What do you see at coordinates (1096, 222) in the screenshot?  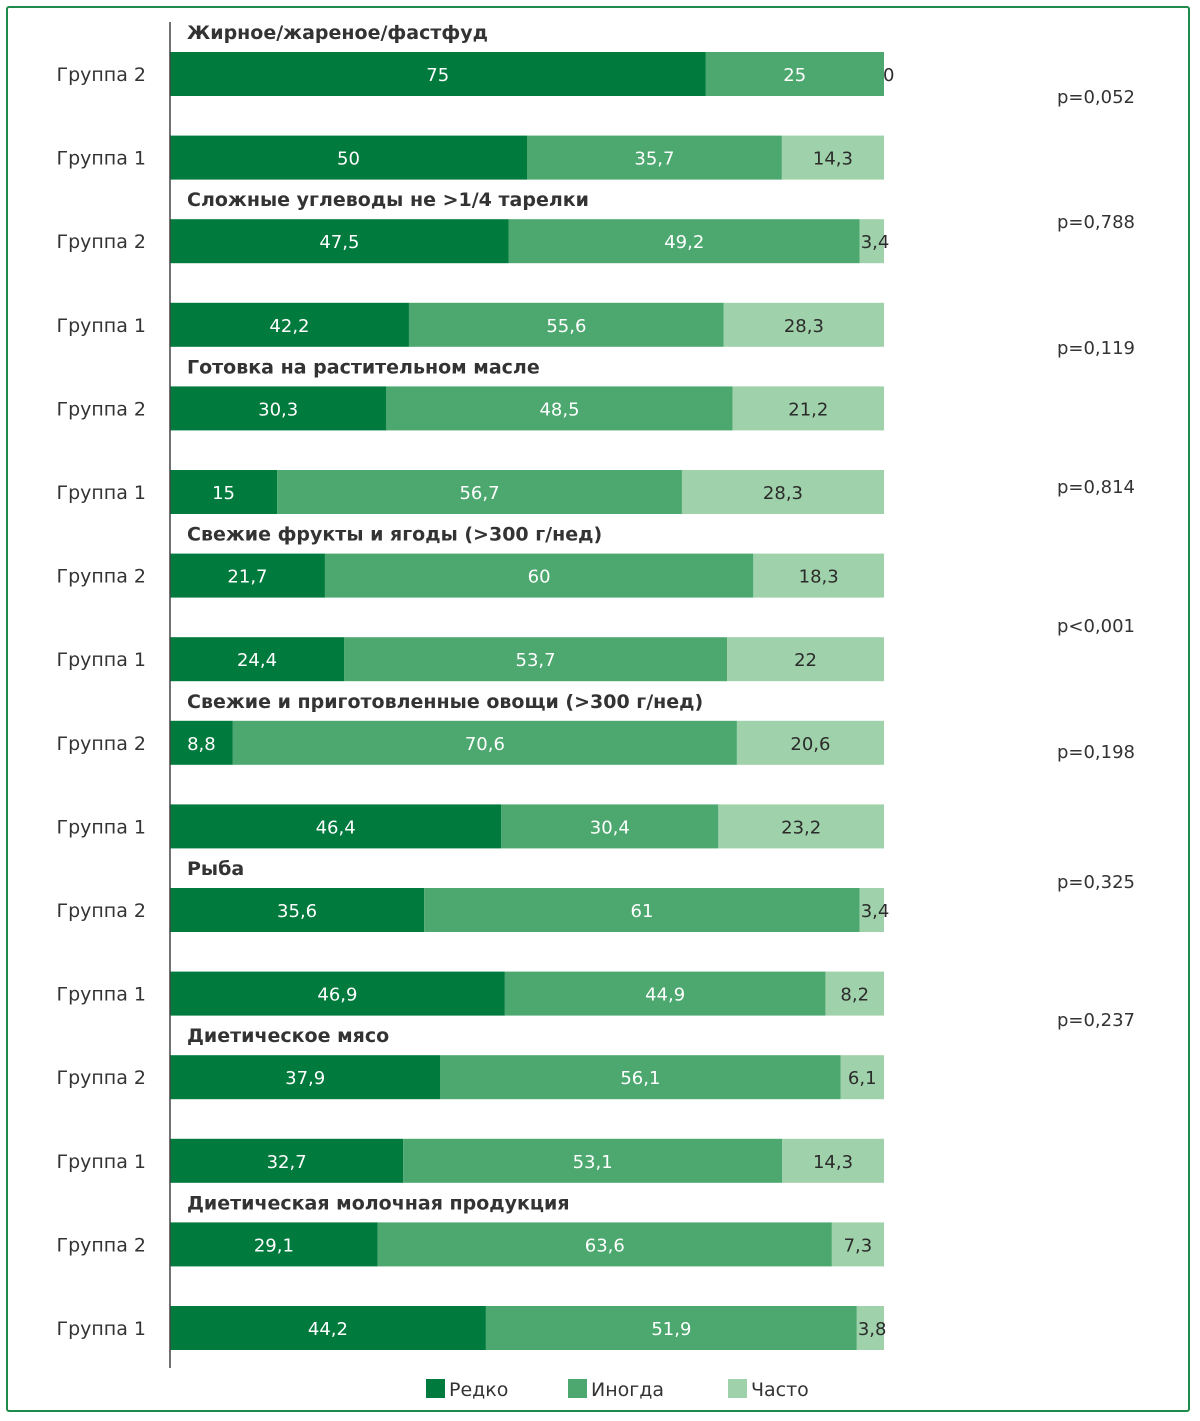 I see `p-value-label: p=0,788` at bounding box center [1096, 222].